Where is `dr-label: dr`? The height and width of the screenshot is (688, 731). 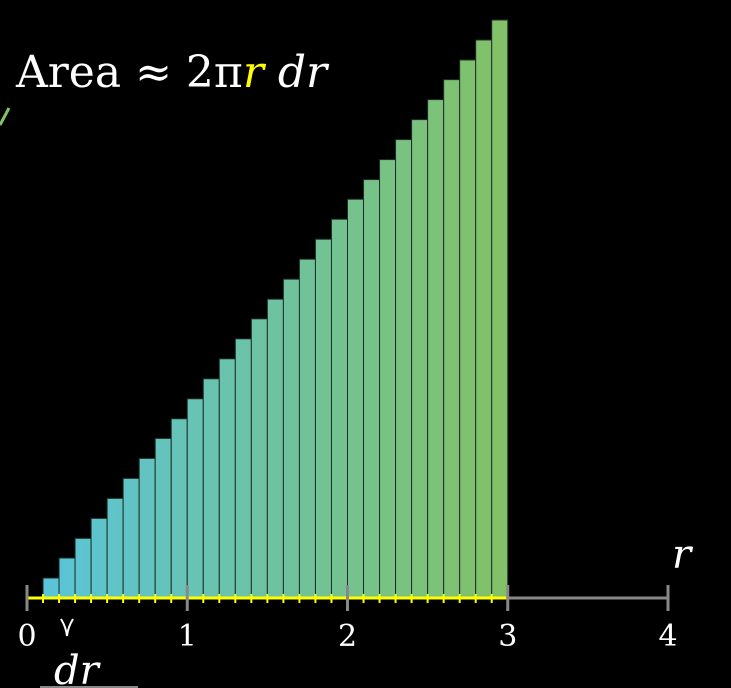
dr-label: dr is located at coordinates (78, 668).